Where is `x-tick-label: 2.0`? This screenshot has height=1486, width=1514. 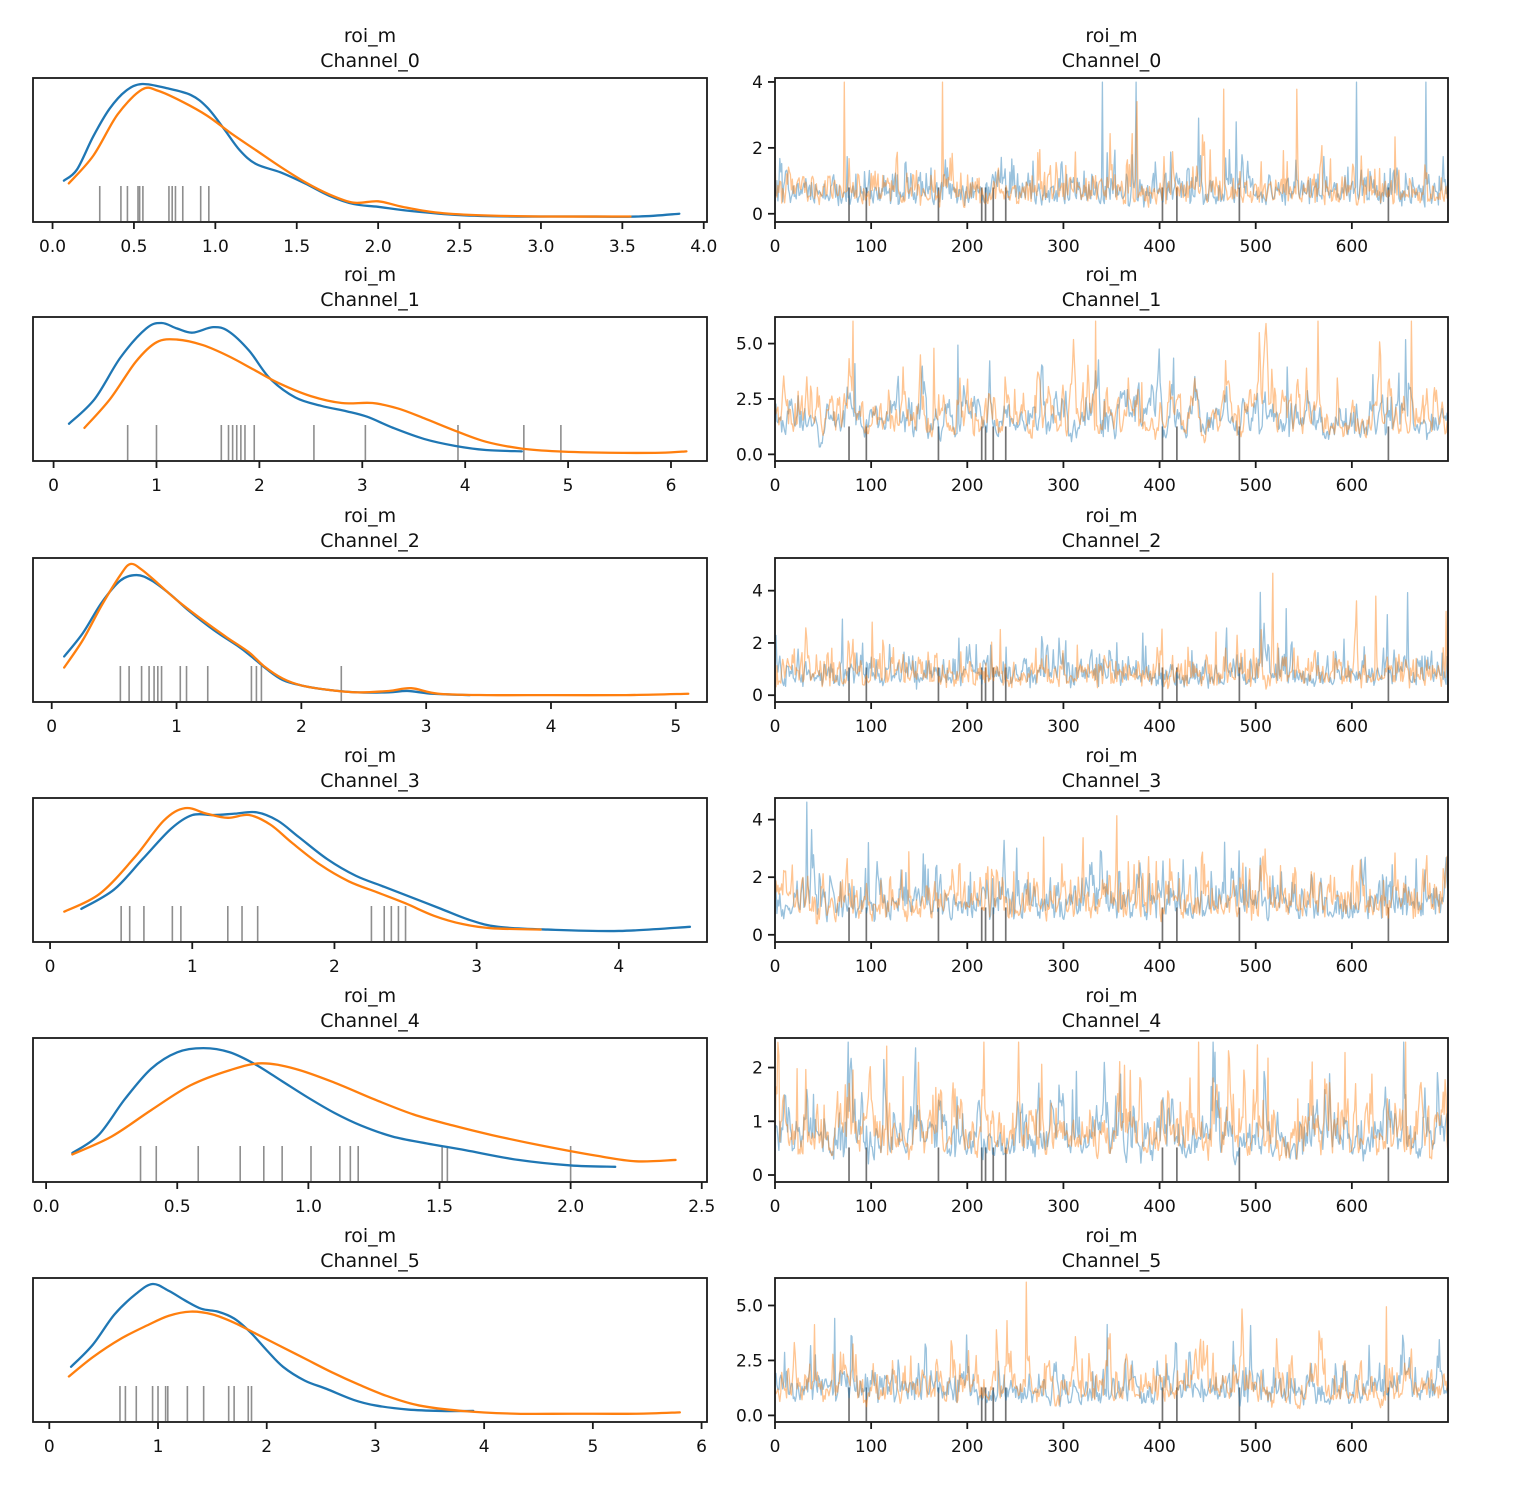 x-tick-label: 2.0 is located at coordinates (570, 1207).